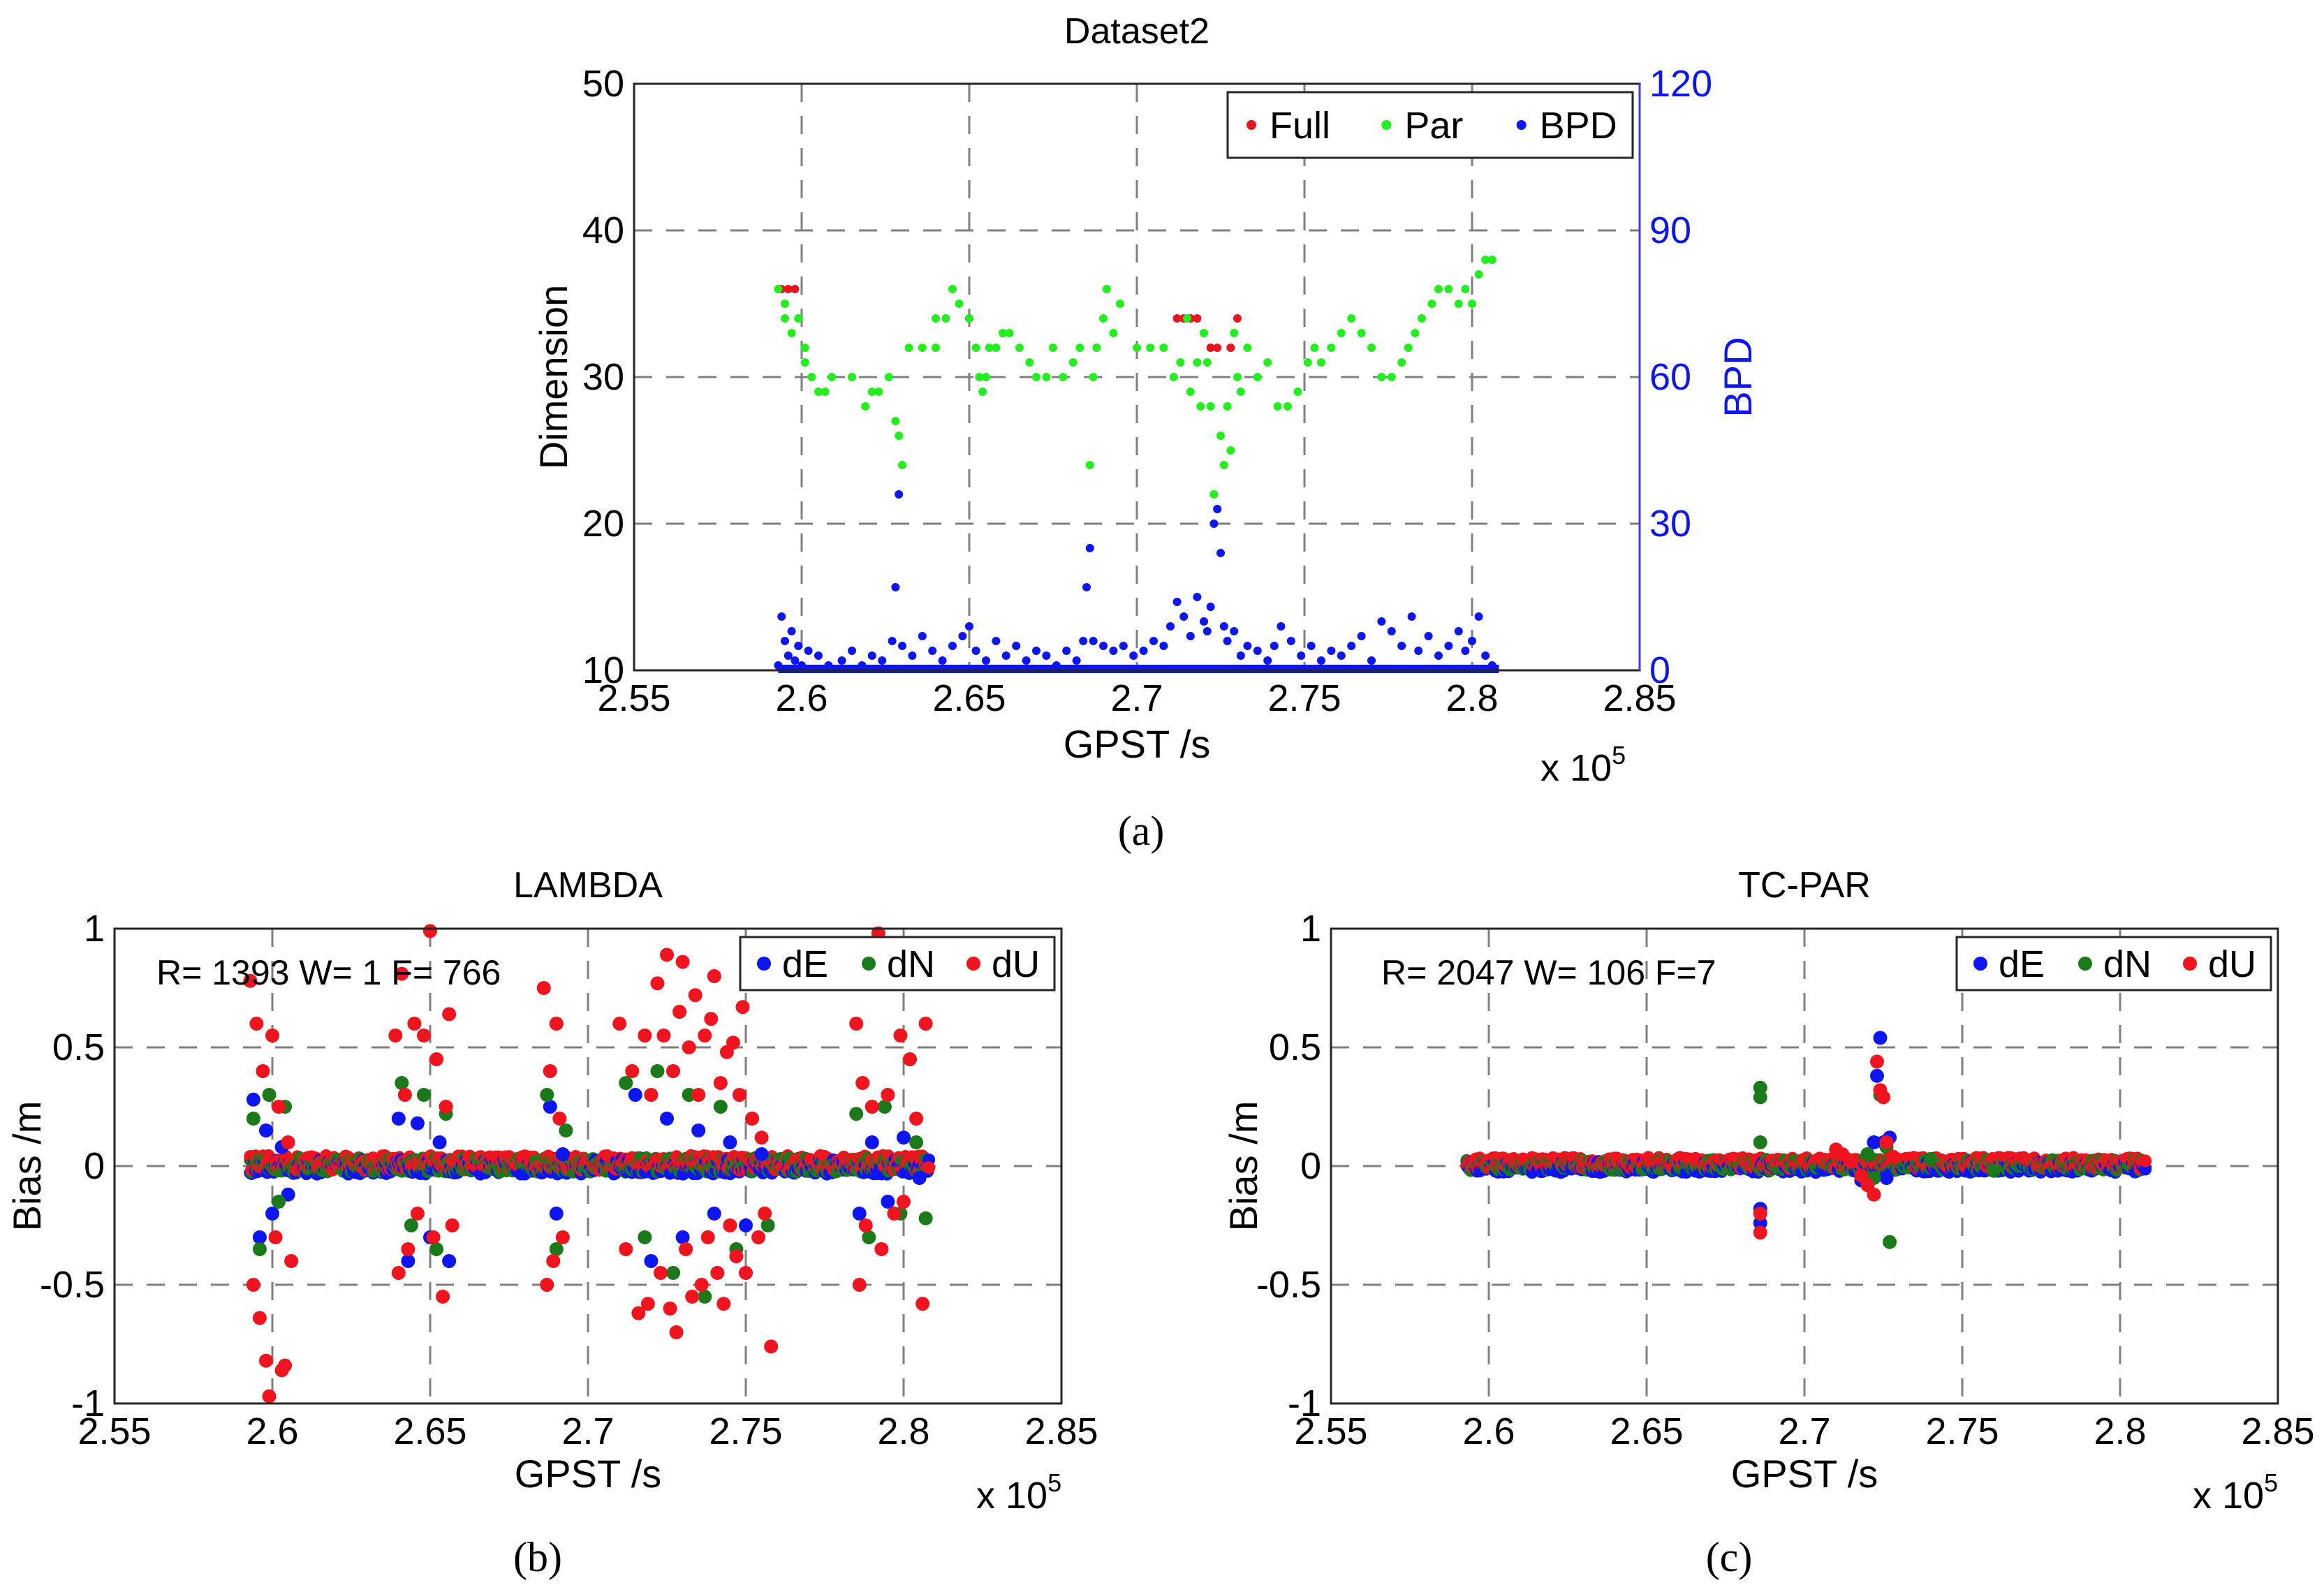  I want to click on panel-c-x-exponent-base: x 10, so click(2228, 1496).